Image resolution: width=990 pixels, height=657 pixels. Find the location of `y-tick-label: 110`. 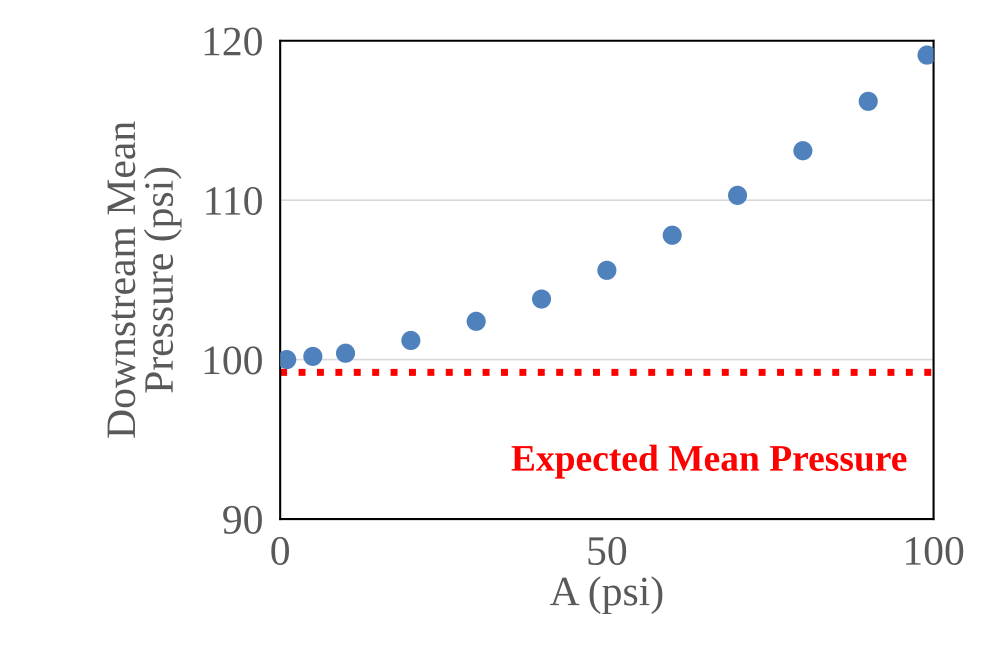

y-tick-label: 110 is located at coordinates (234, 201).